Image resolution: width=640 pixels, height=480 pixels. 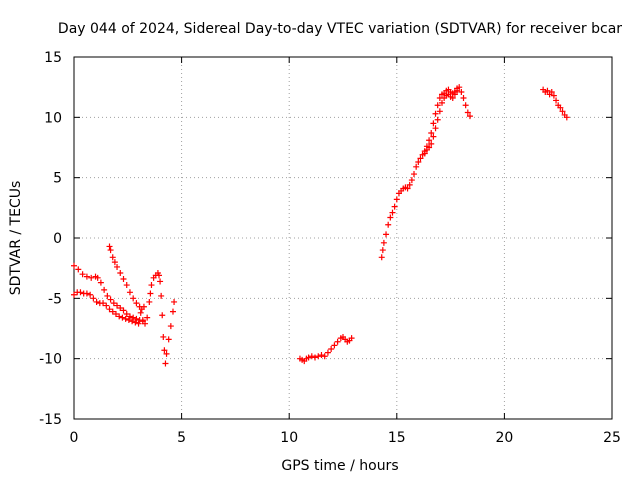 What do you see at coordinates (53, 118) in the screenshot?
I see `y-tick-label: 10` at bounding box center [53, 118].